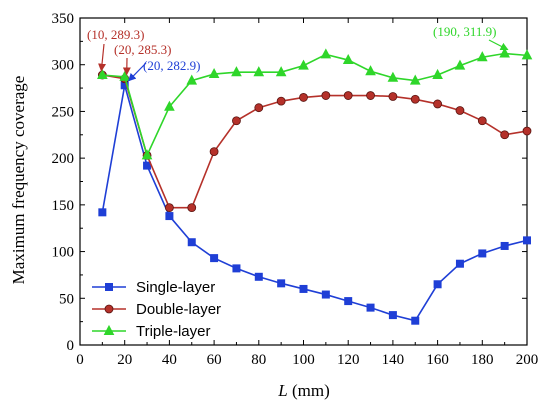 This screenshot has height=404, width=550. Describe the element at coordinates (63, 253) in the screenshot. I see `y-tick-label: 100` at that location.